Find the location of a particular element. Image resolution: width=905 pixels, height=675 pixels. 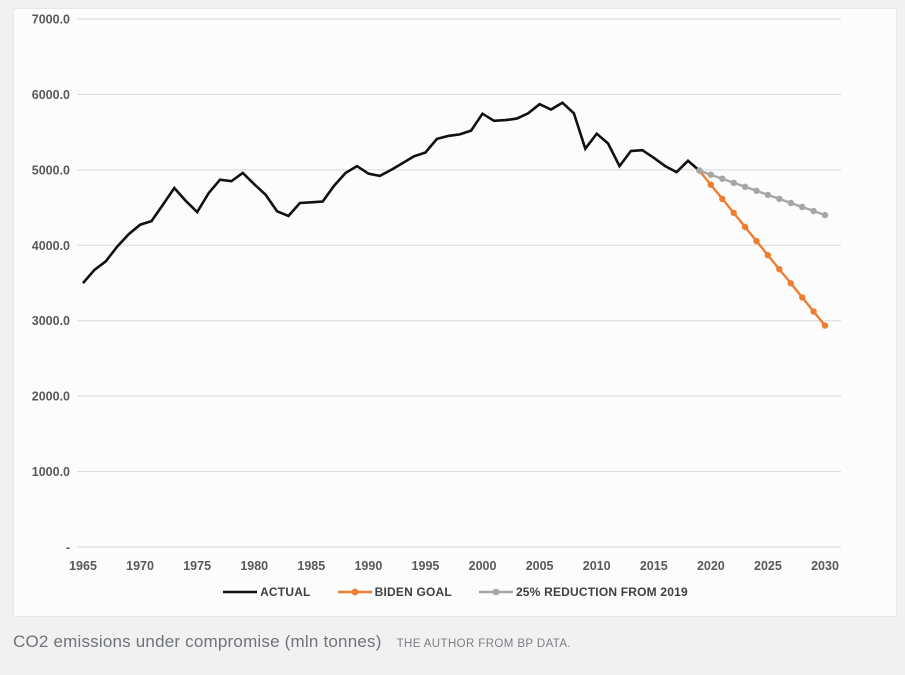

legend-label-actual: ACTUAL is located at coordinates (285, 592).